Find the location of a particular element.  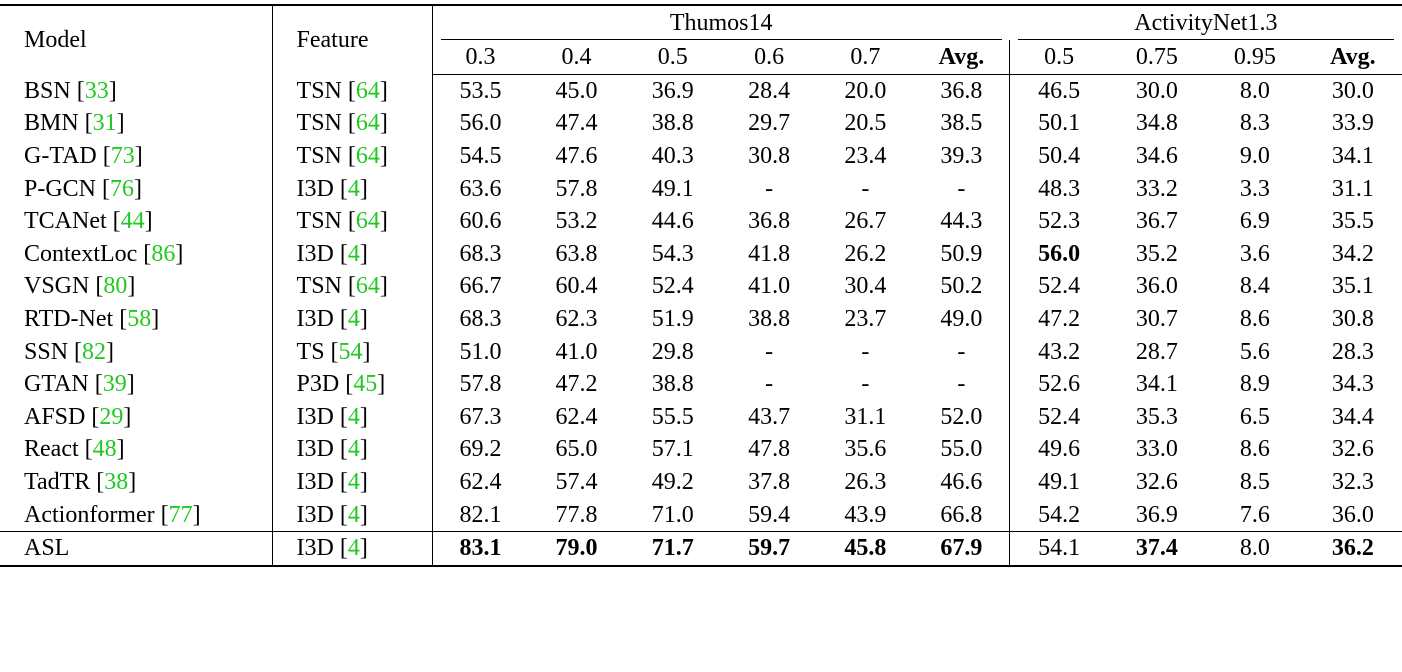

value-cell: 53.2 is located at coordinates (576, 221).